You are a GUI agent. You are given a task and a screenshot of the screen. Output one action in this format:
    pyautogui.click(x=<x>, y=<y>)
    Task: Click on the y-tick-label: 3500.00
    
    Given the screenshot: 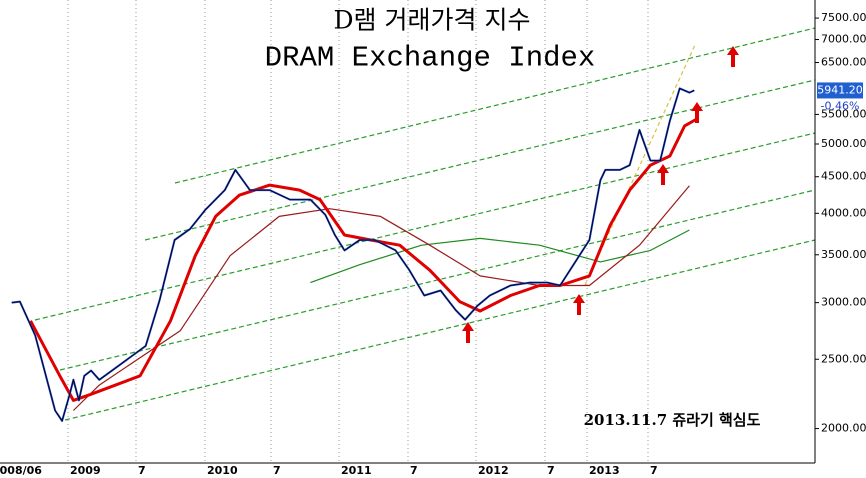 What is the action you would take?
    pyautogui.click(x=843, y=254)
    